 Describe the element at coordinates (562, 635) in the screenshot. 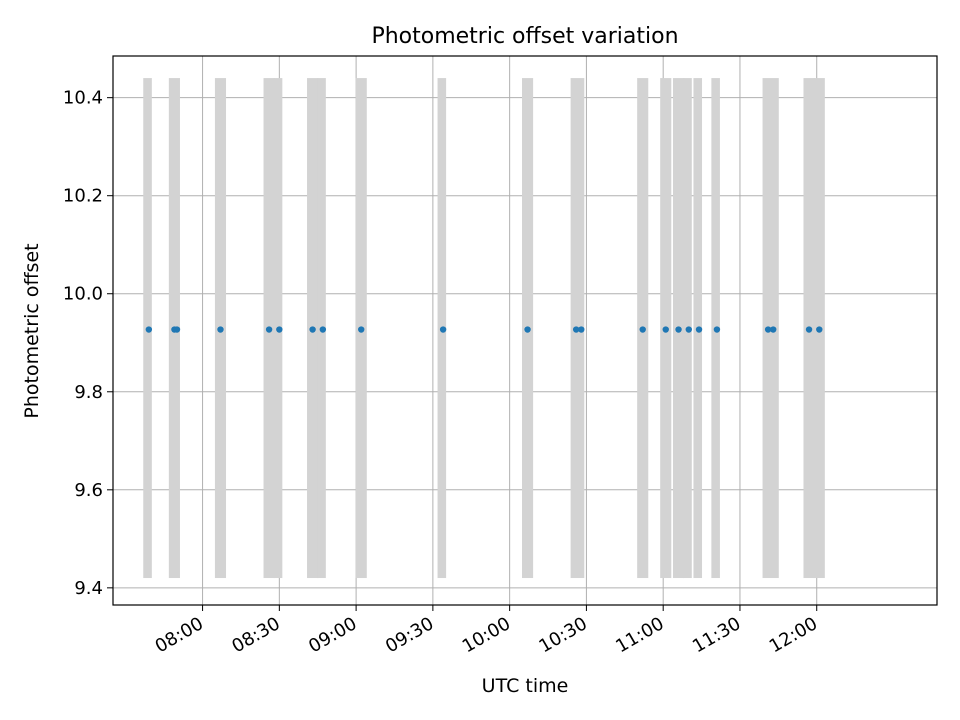

I see `x-tick-label: 10:30` at that location.